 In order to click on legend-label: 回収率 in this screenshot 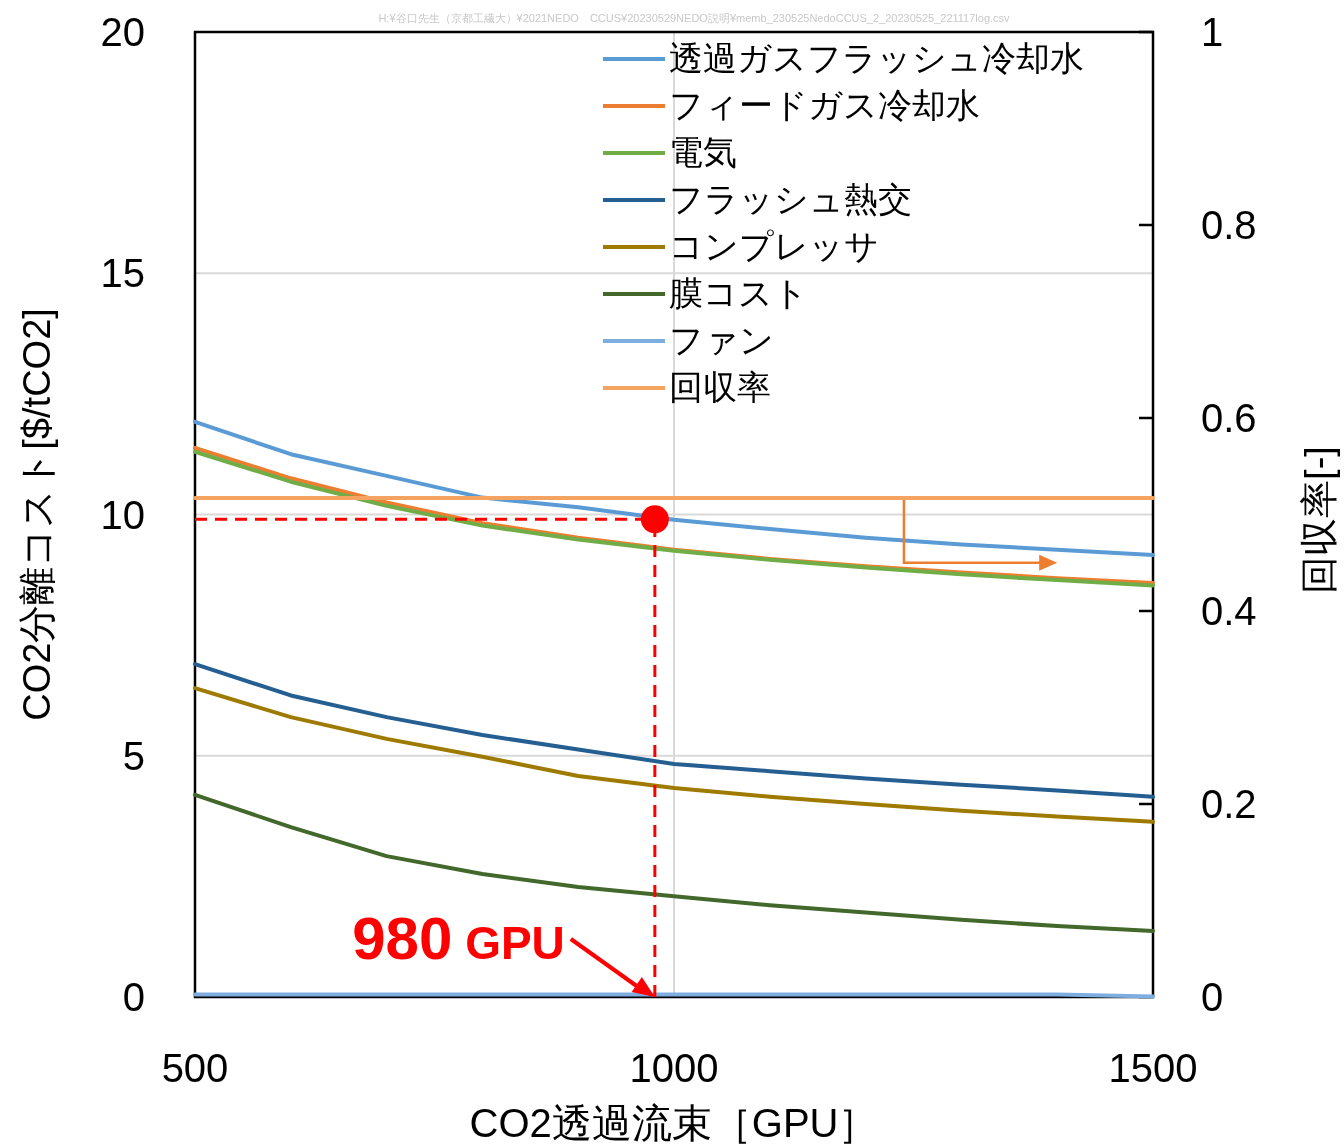, I will do `click(720, 387)`.